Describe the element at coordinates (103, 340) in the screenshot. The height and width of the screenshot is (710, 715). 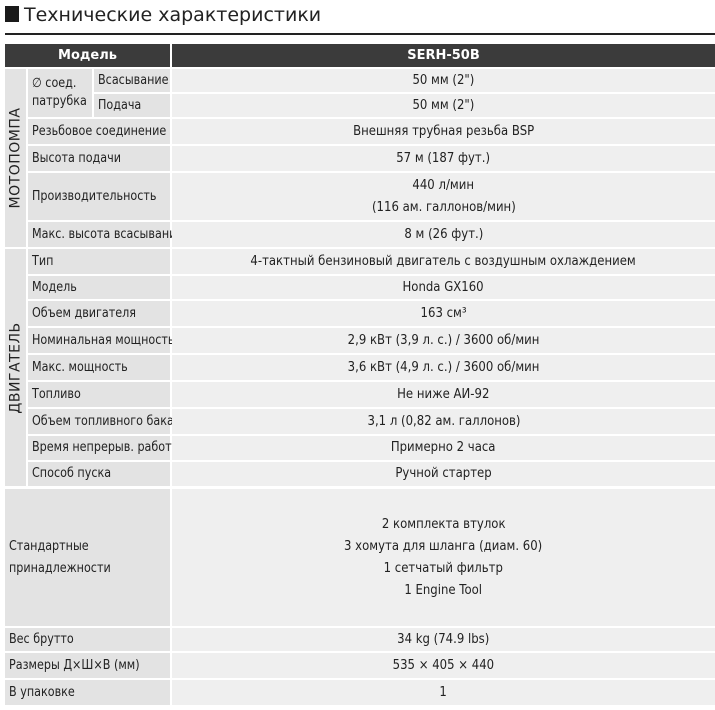
I see `row-label: Номинальная мощность` at that location.